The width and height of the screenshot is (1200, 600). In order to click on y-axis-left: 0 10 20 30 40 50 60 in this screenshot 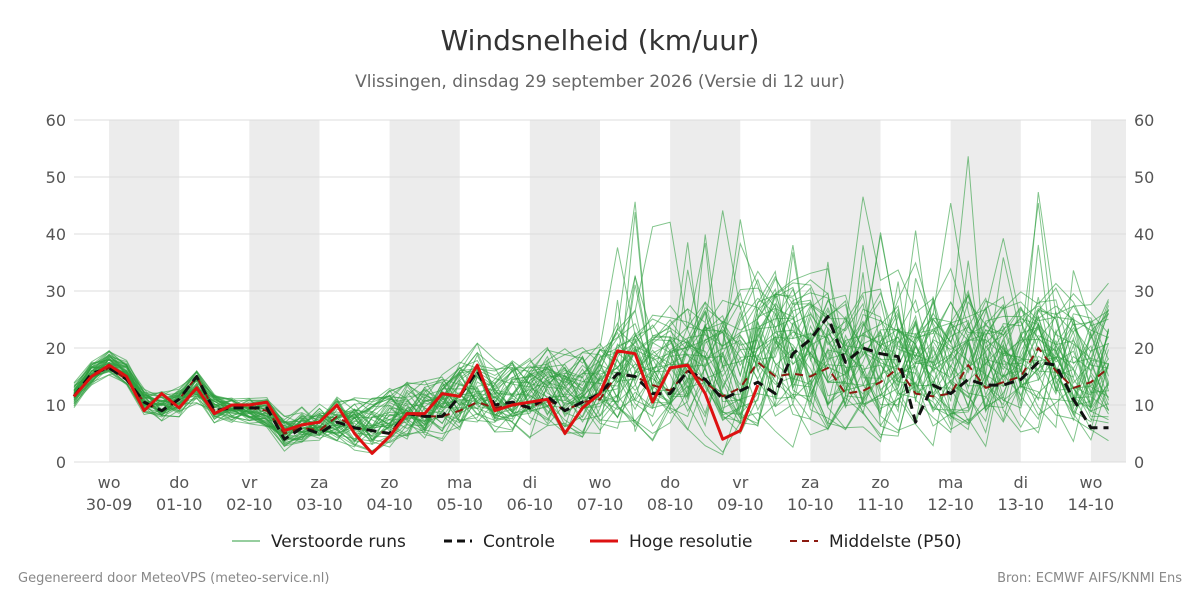, I will do `click(56, 291)`.